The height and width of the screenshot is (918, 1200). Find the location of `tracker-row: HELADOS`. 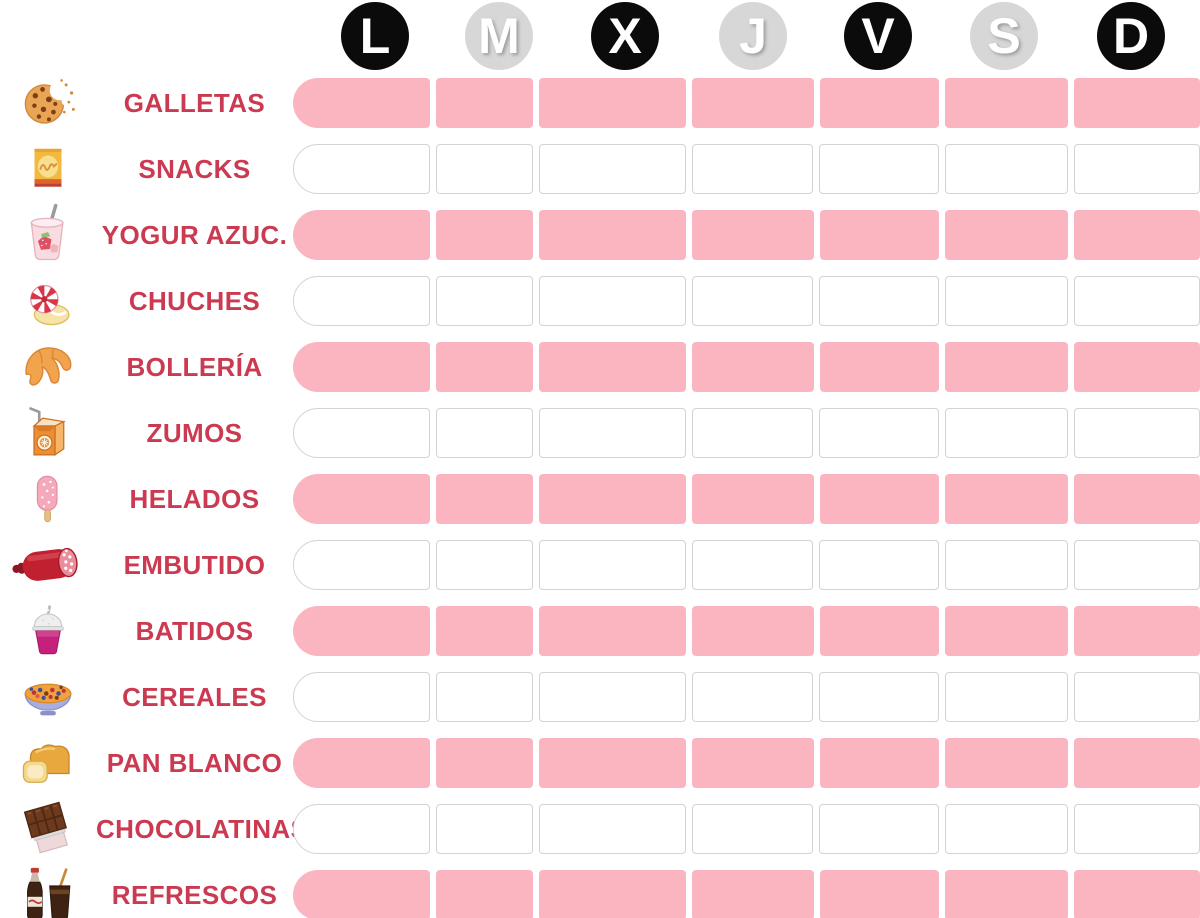

tracker-row: HELADOS is located at coordinates (600, 499).